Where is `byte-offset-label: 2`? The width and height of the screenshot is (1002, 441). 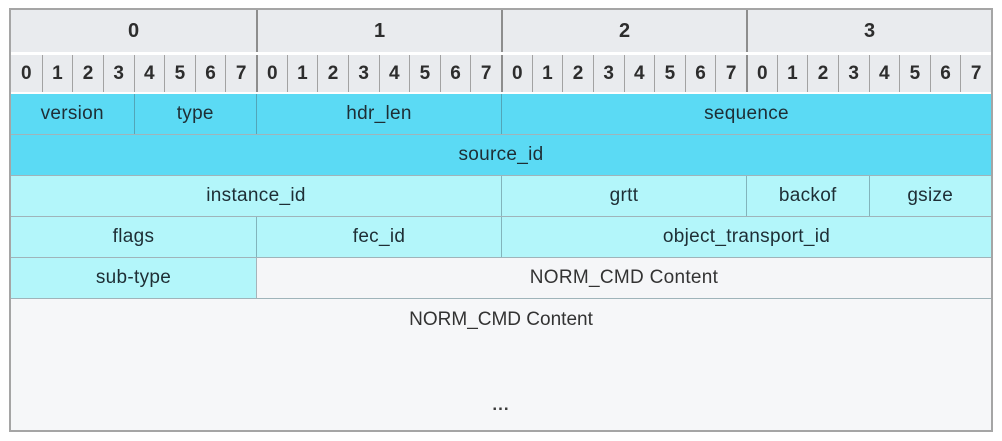 byte-offset-label: 2 is located at coordinates (623, 31).